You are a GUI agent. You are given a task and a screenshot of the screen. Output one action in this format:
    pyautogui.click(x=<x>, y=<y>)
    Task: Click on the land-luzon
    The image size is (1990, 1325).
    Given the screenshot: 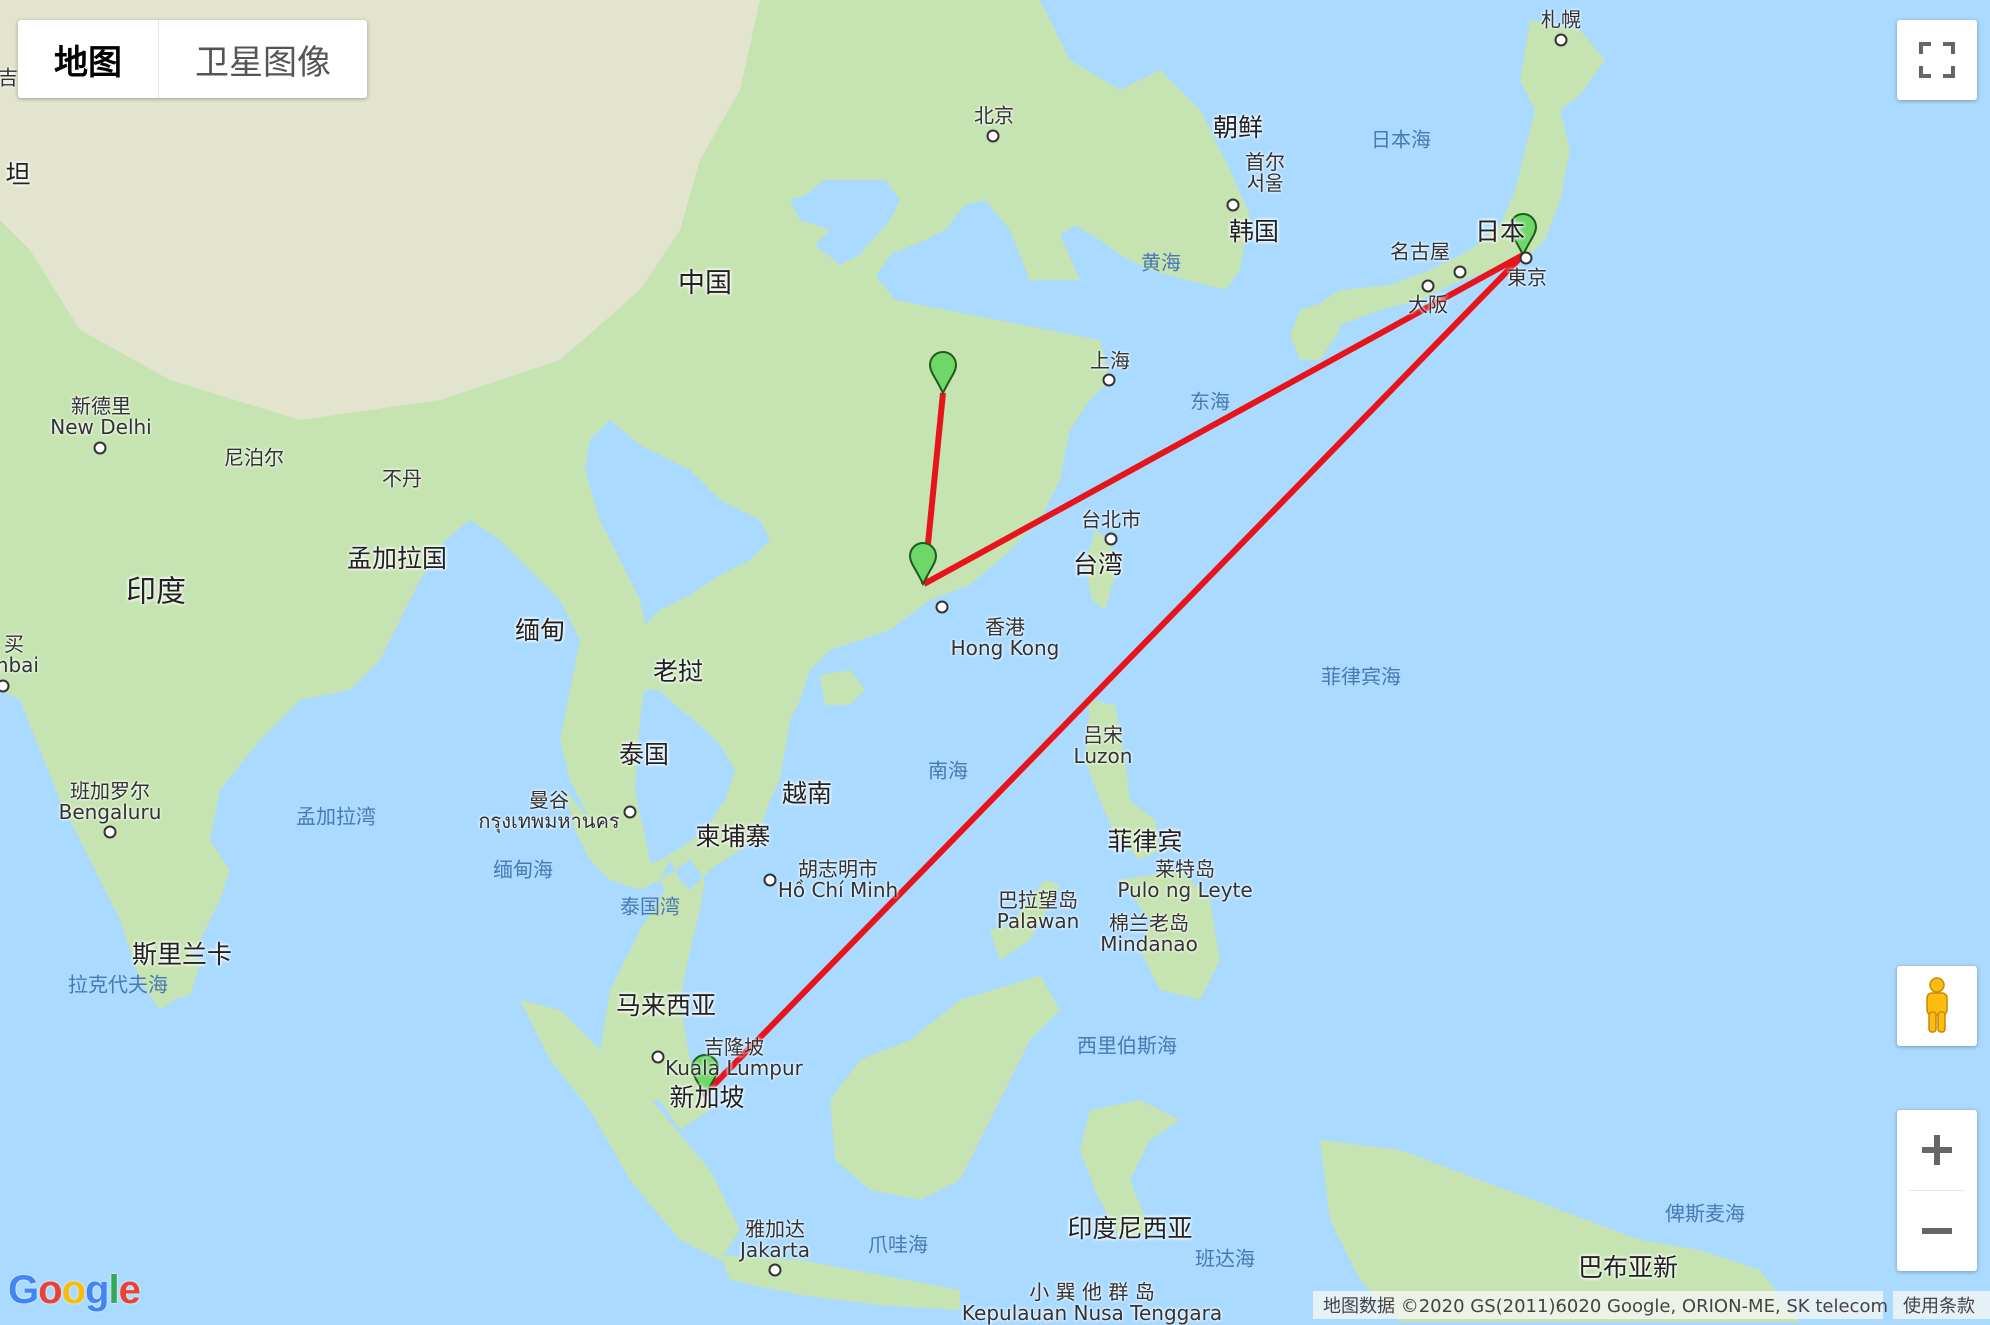 What is the action you would take?
    pyautogui.click(x=1122, y=780)
    